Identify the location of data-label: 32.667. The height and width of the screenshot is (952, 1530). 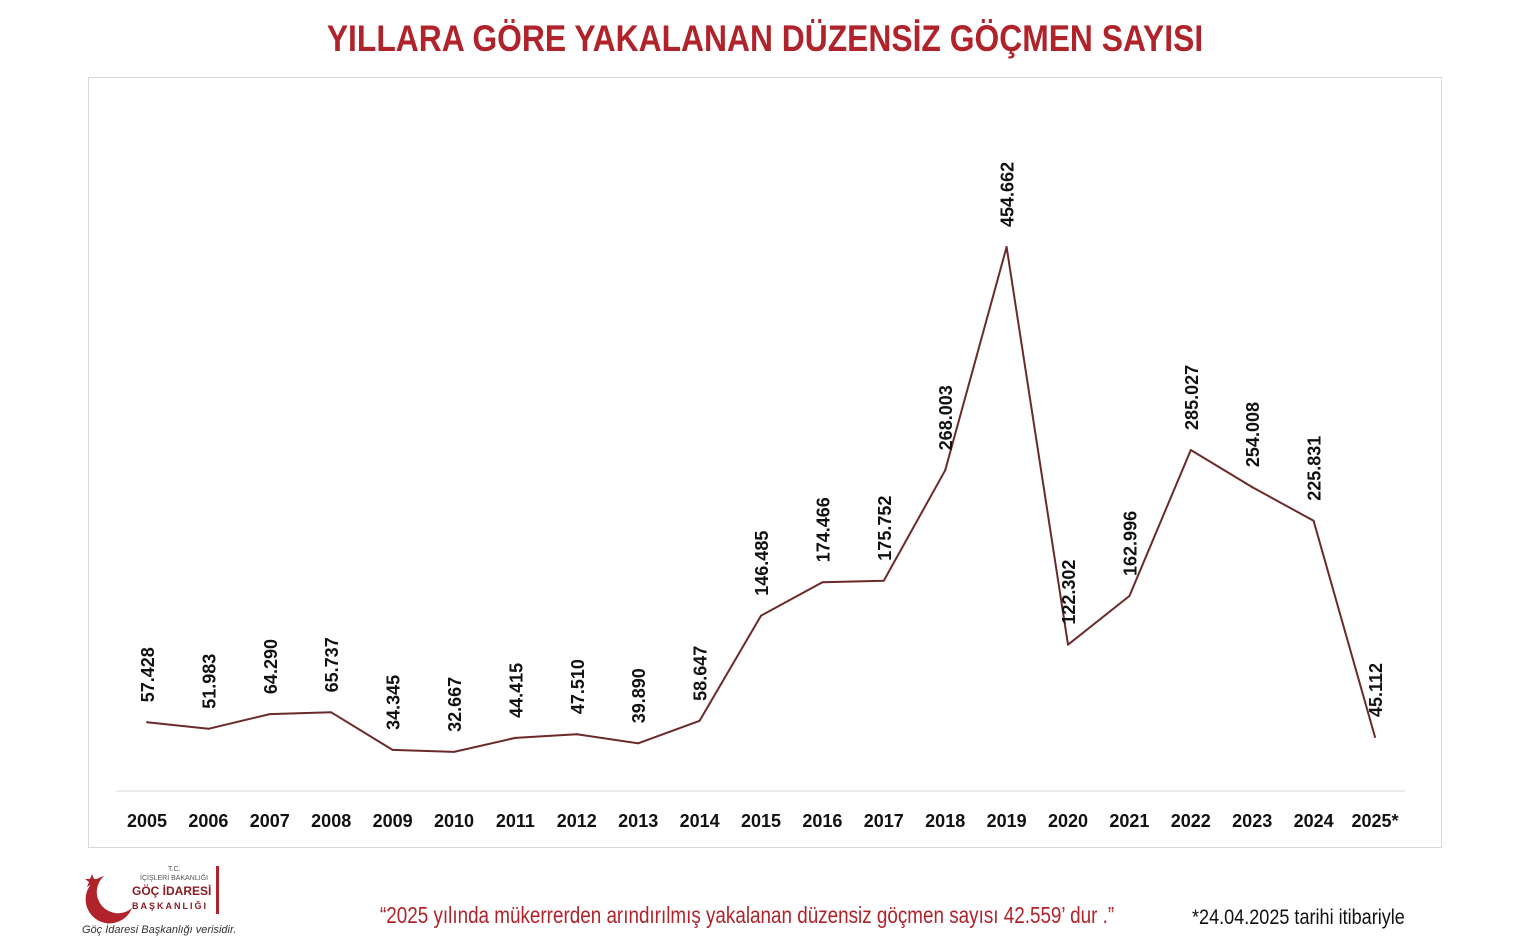
(455, 704).